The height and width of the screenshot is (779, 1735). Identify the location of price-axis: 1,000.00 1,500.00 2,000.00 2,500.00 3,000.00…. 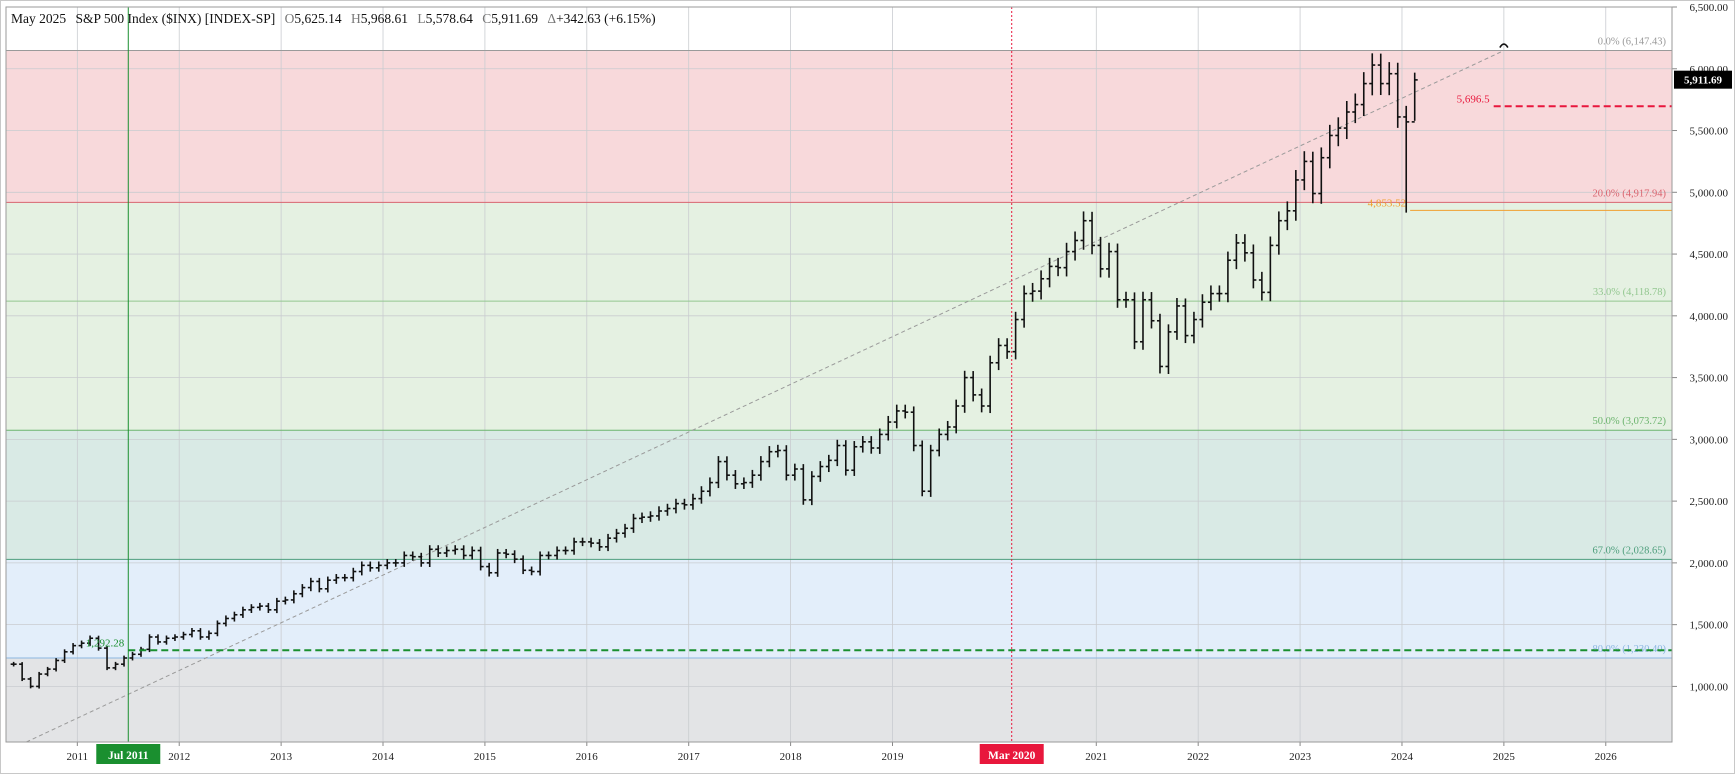
(1703, 387).